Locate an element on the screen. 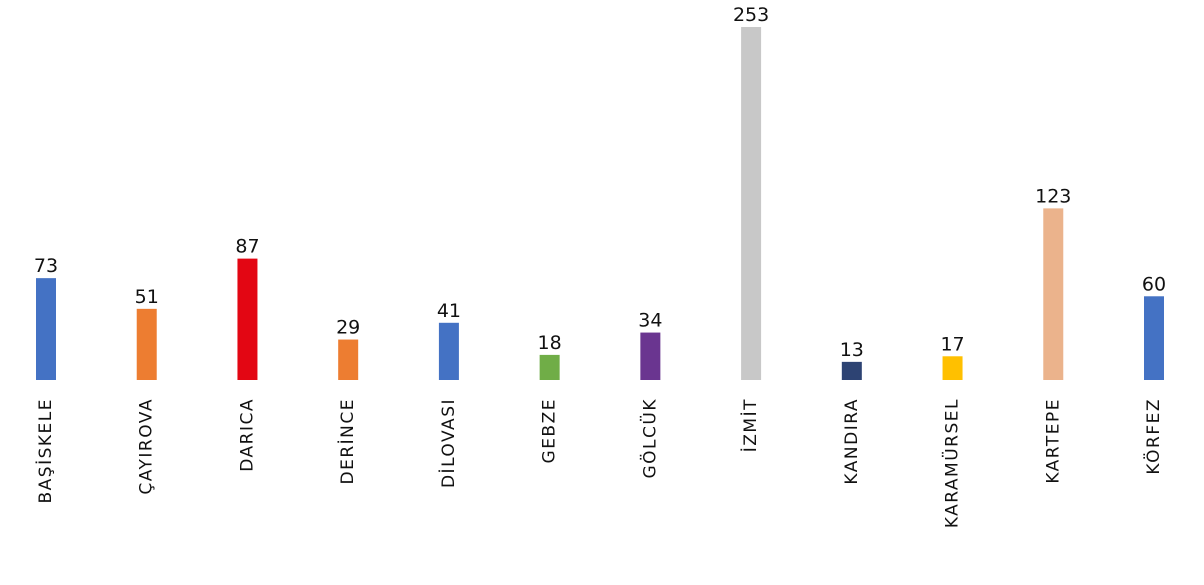 The image size is (1204, 585). x-tick-label: ÇAYIROVA is located at coordinates (147, 446).